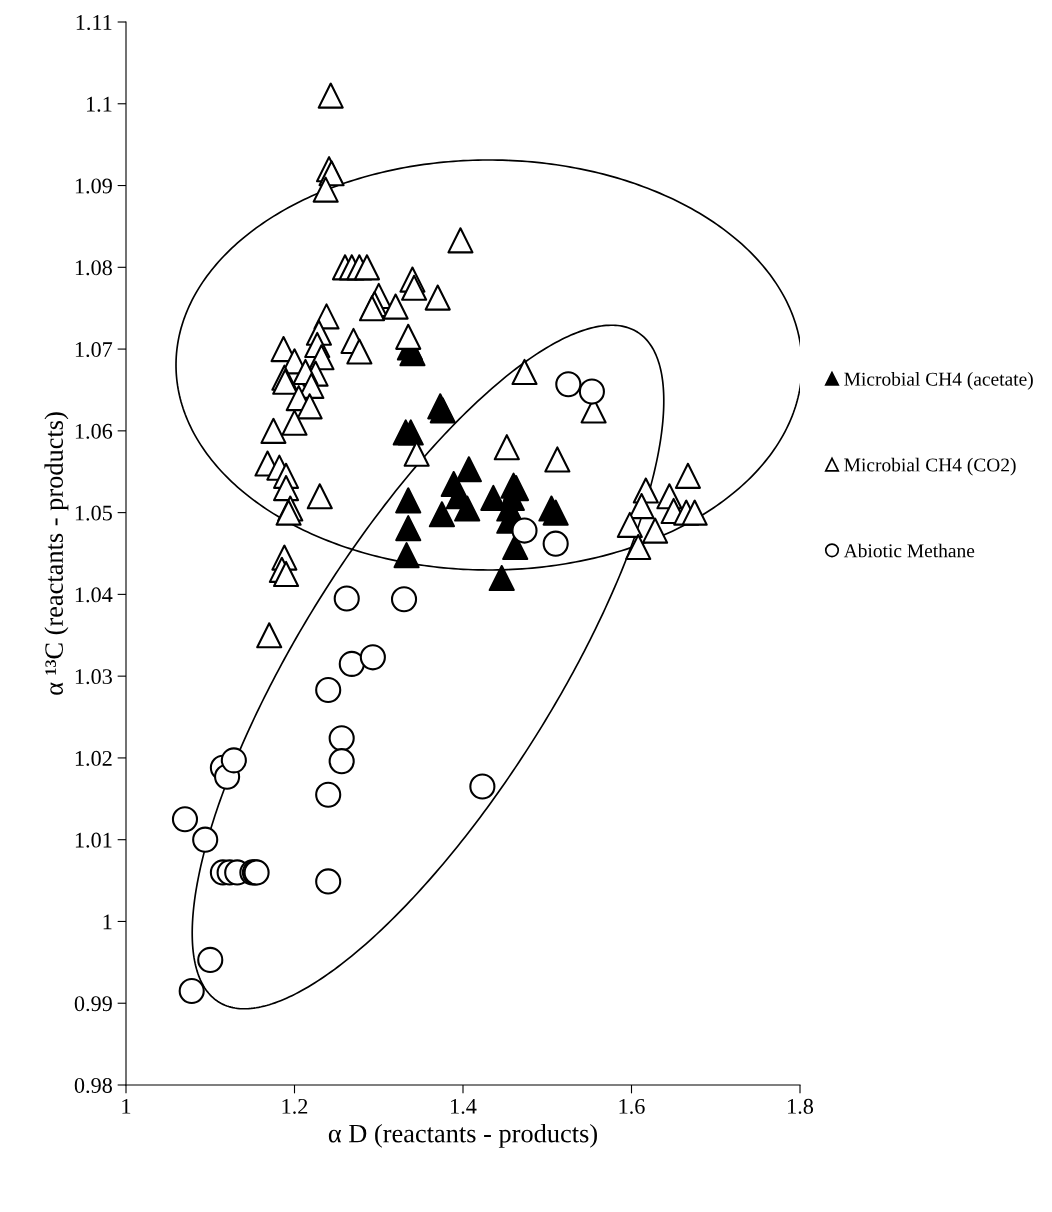  I want to click on y-tick-label: 1.07, so click(94, 350).